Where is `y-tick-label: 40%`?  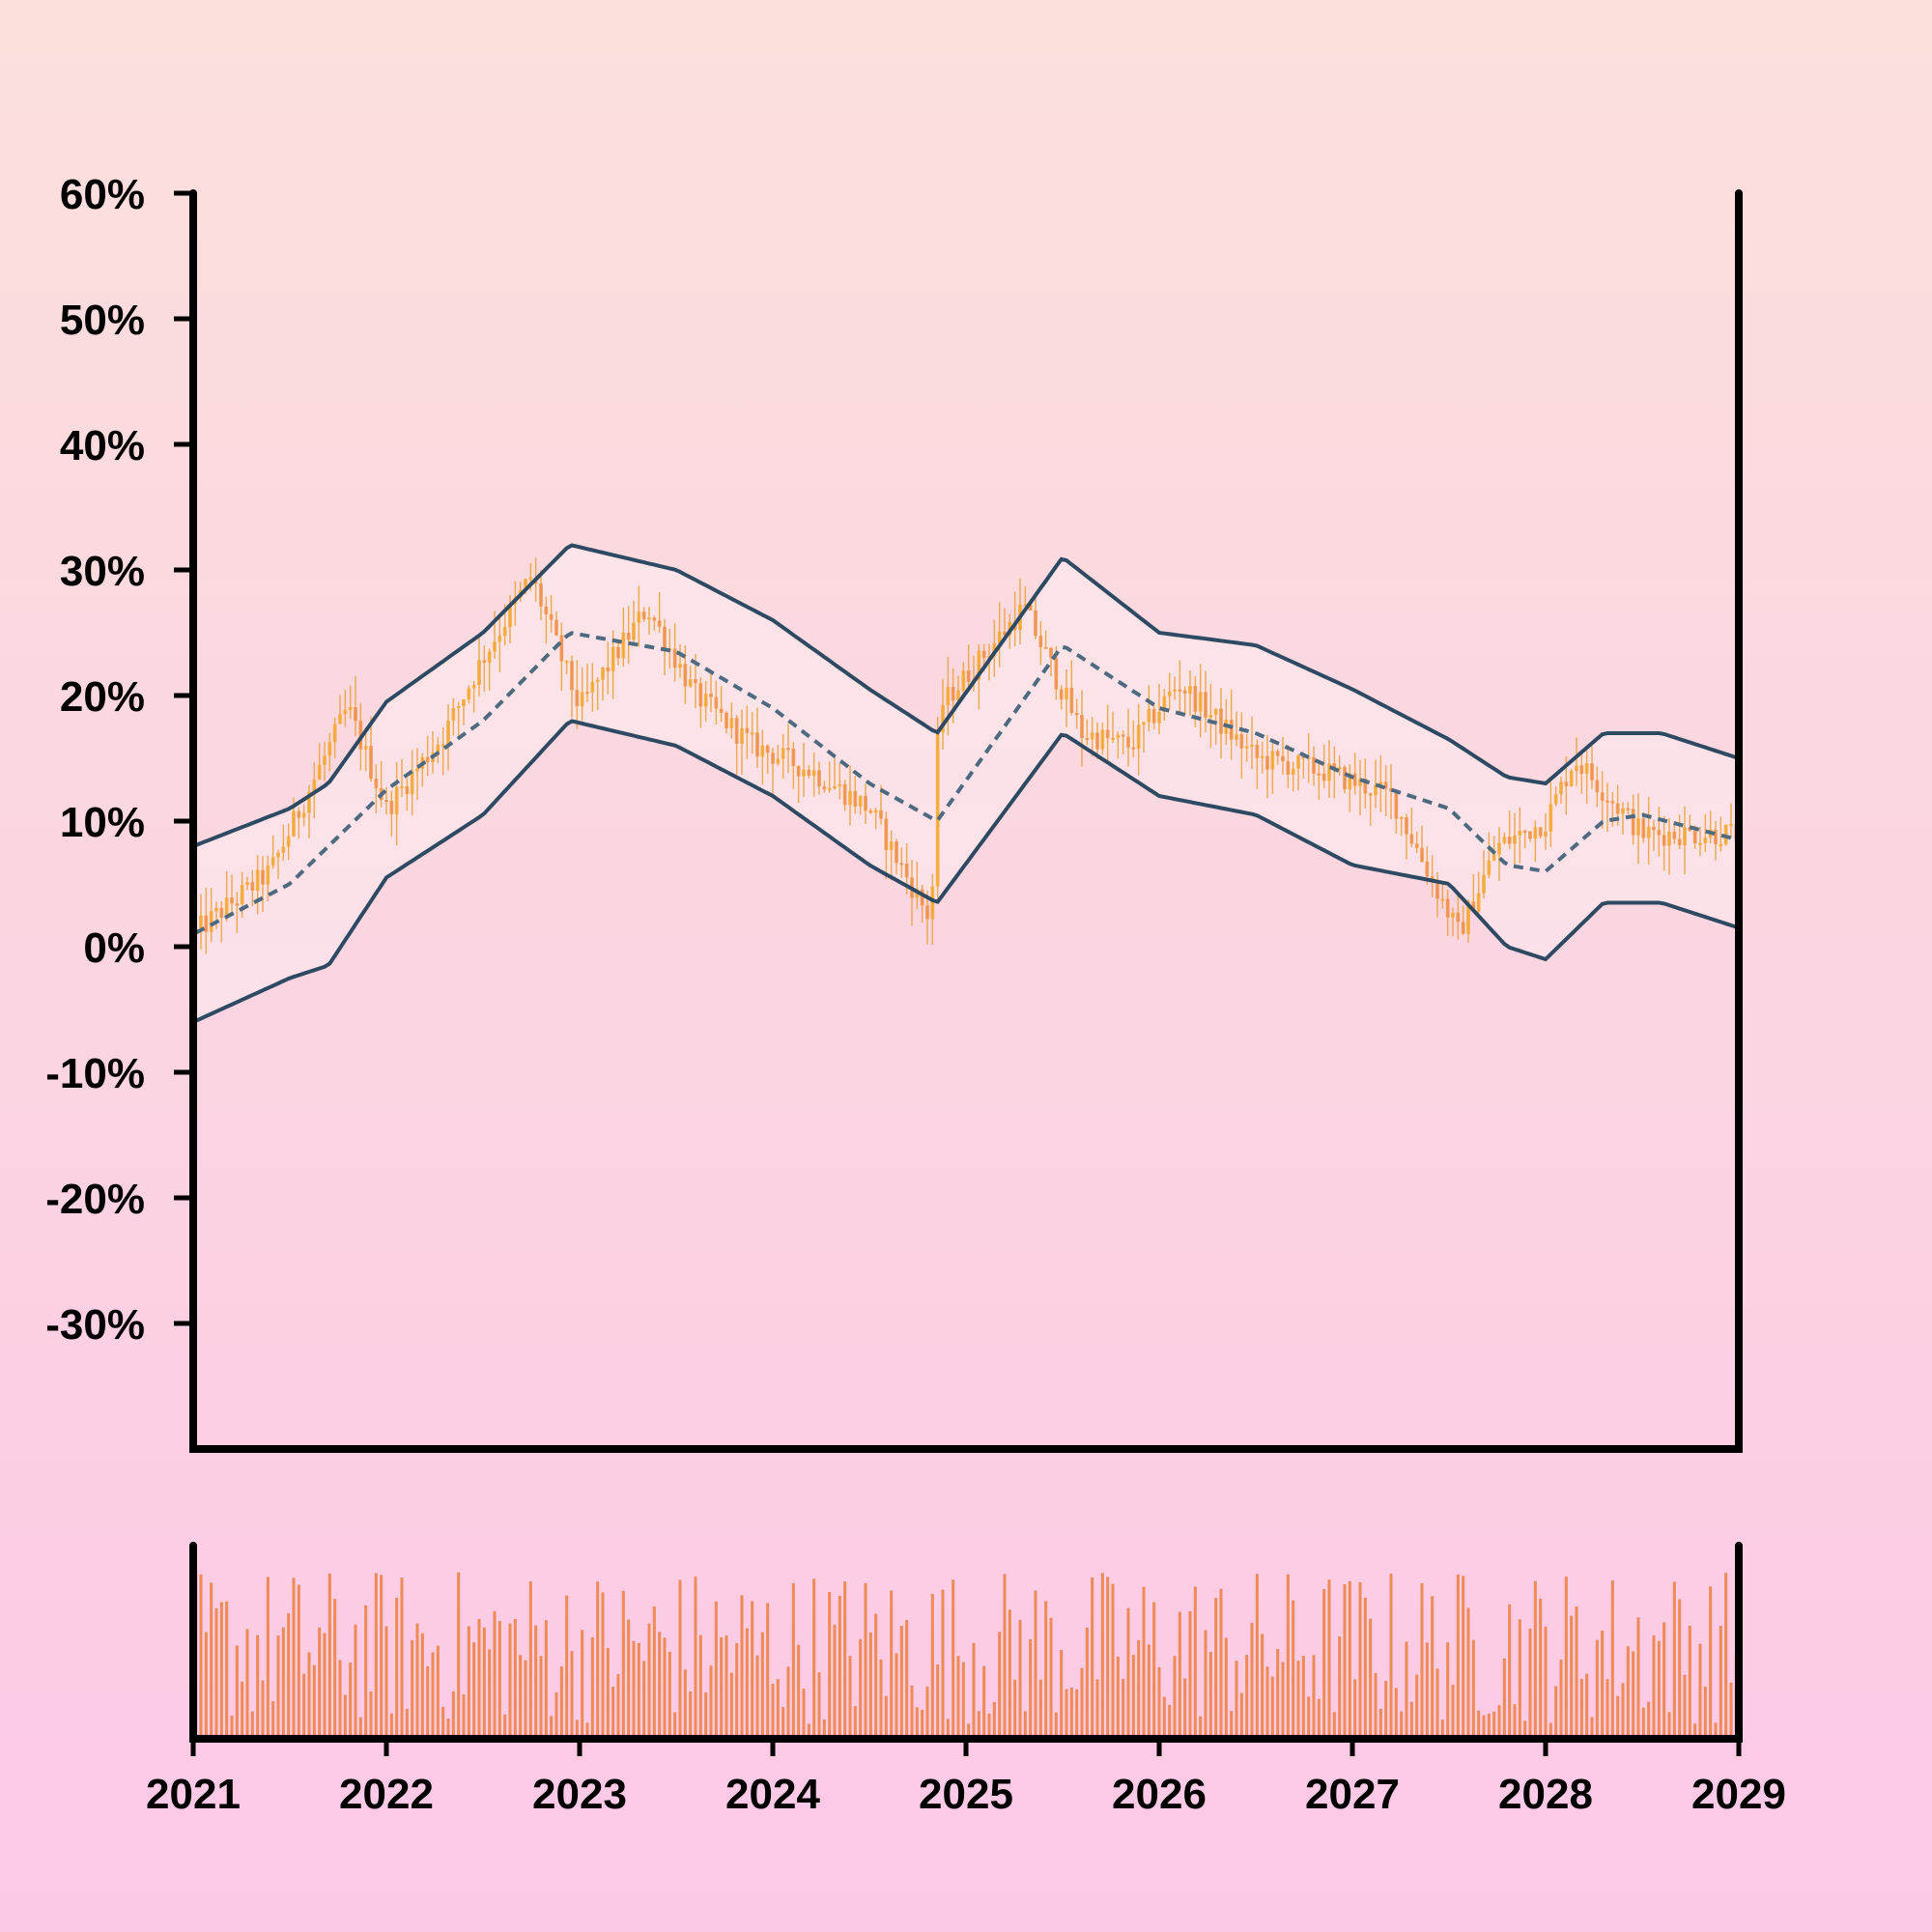
y-tick-label: 40% is located at coordinates (102, 445).